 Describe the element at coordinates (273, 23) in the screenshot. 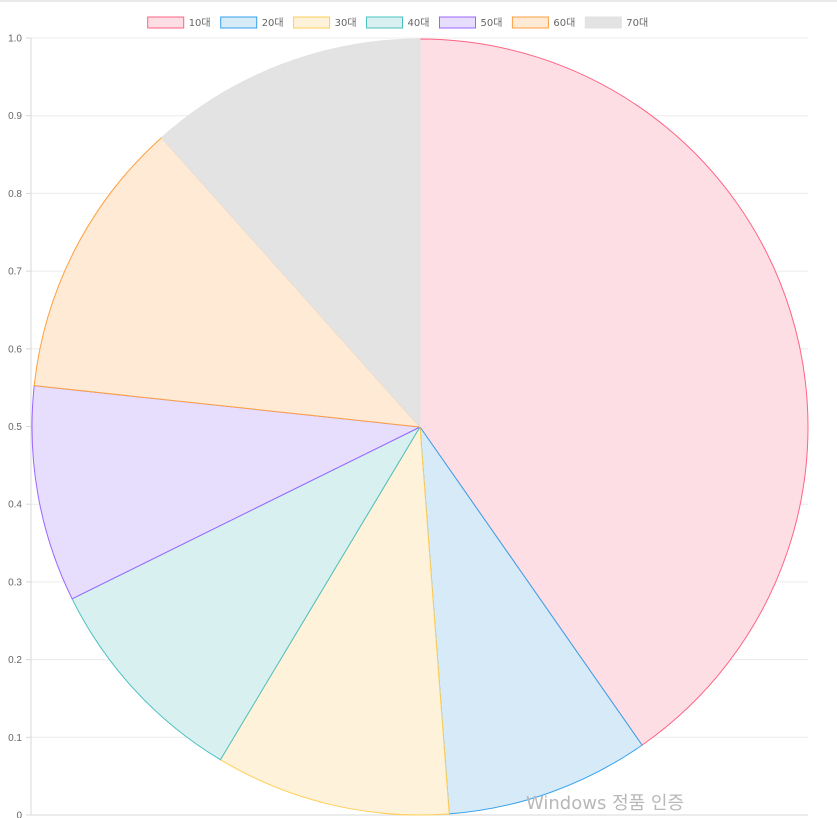

I see `legend-label: 20대` at that location.